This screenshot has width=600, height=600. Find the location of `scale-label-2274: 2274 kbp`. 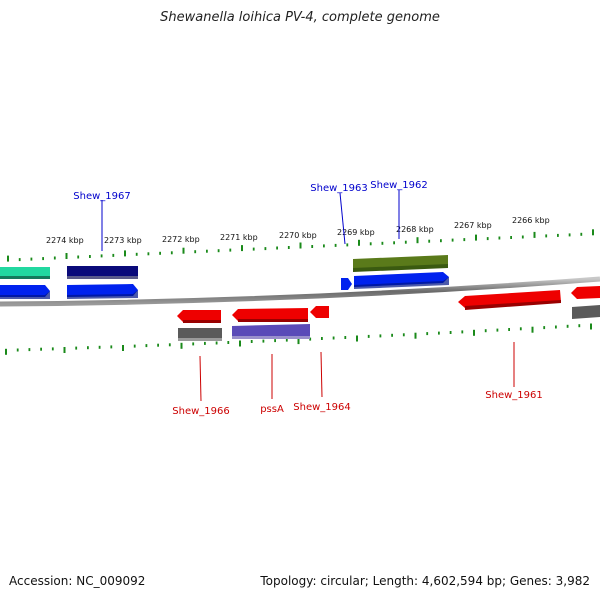

scale-label-2274: 2274 kbp is located at coordinates (65, 240).